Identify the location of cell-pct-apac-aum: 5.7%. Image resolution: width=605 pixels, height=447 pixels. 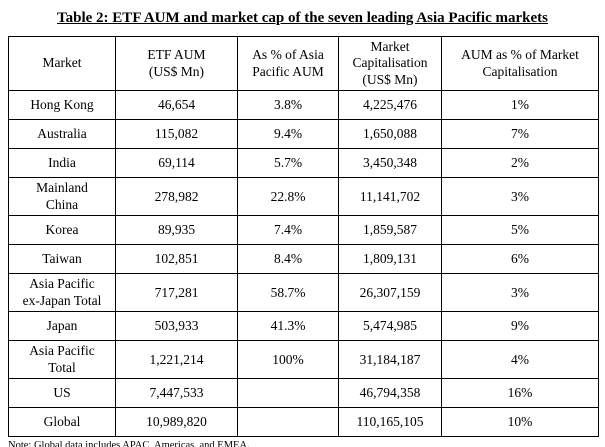
(288, 163).